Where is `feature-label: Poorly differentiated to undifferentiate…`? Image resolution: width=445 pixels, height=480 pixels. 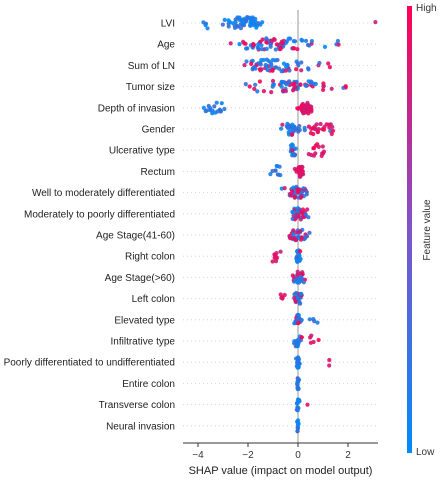
feature-label: Poorly differentiated to undifferentiate… is located at coordinates (89, 363).